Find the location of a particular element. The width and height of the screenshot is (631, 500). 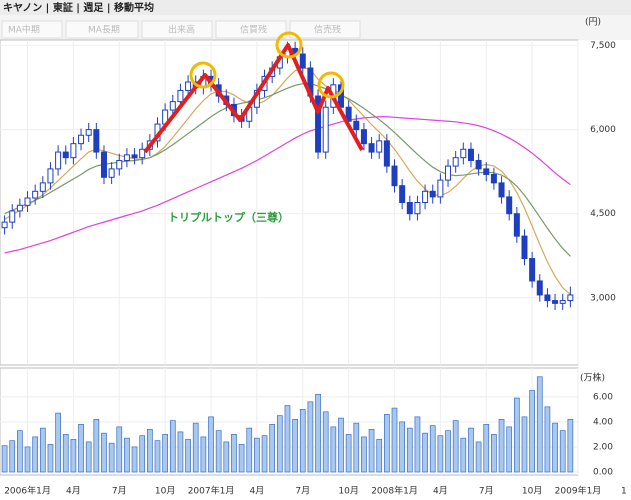

button-label: 信買残 is located at coordinates (253, 30).